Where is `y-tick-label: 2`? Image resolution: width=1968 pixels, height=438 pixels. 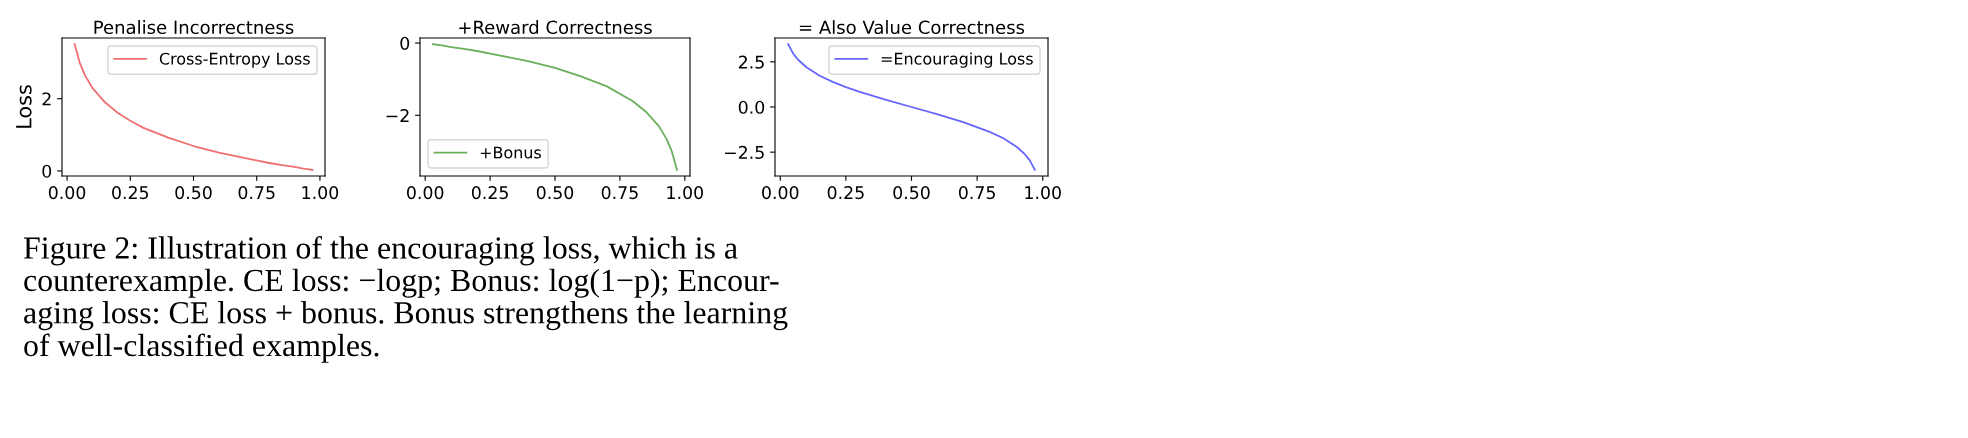
y-tick-label: 2 is located at coordinates (46, 99).